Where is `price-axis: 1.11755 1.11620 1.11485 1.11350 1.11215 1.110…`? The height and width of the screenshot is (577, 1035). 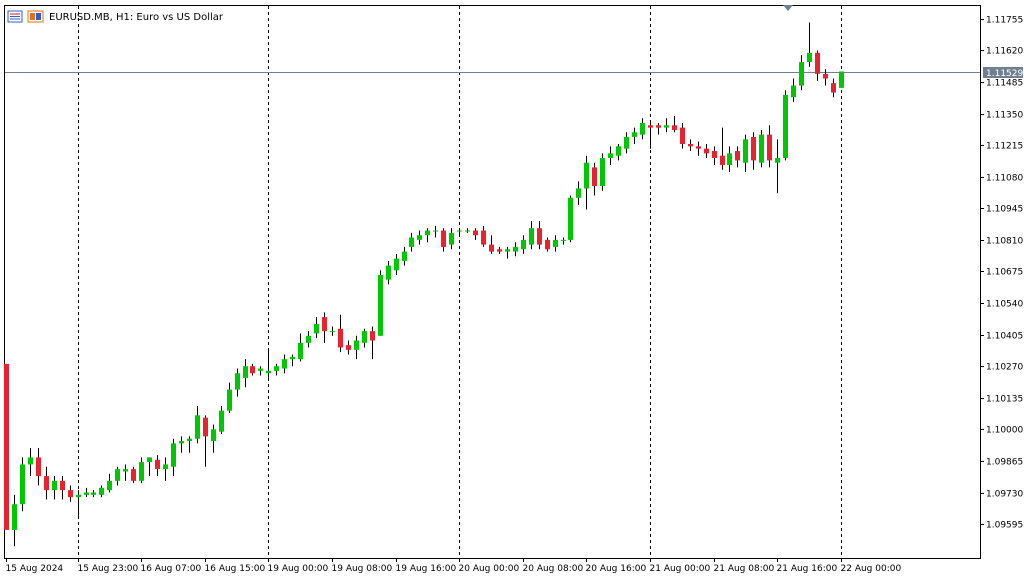
price-axis: 1.11755 1.11620 1.11485 1.11350 1.11215 1.110… is located at coordinates (1001, 273).